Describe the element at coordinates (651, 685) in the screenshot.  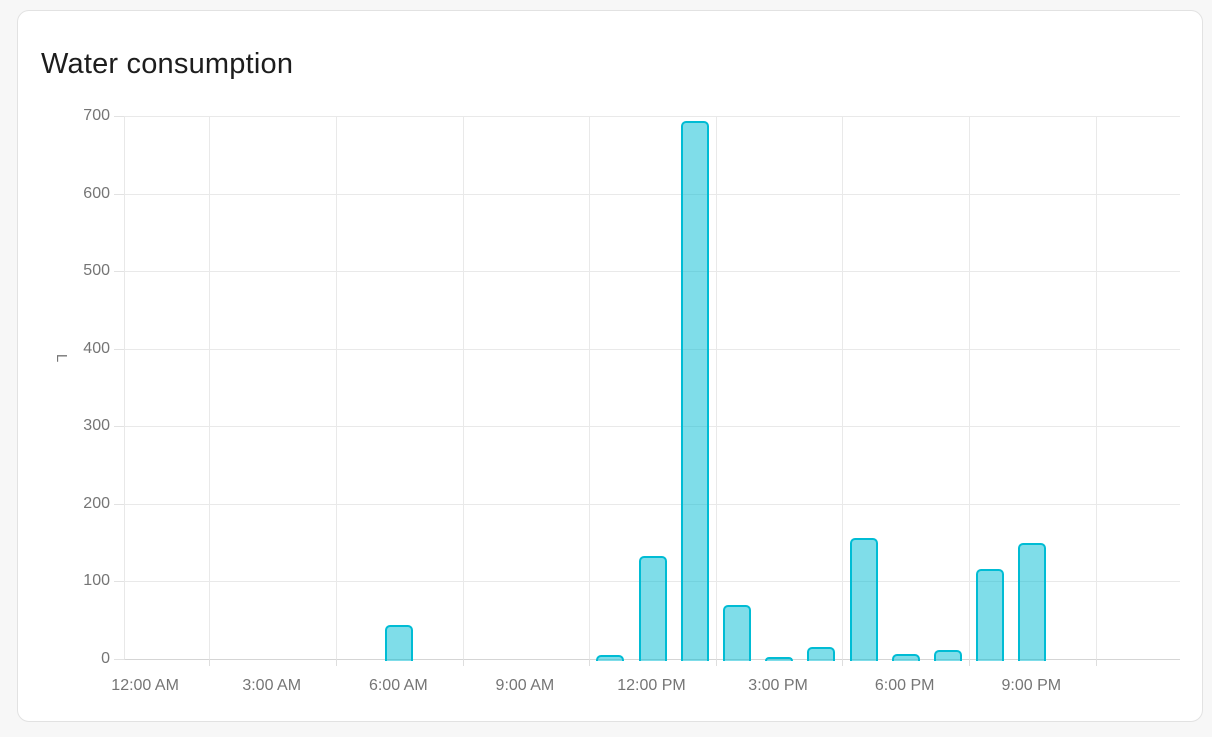
I see `x-tick-label: 12:00 PM` at that location.